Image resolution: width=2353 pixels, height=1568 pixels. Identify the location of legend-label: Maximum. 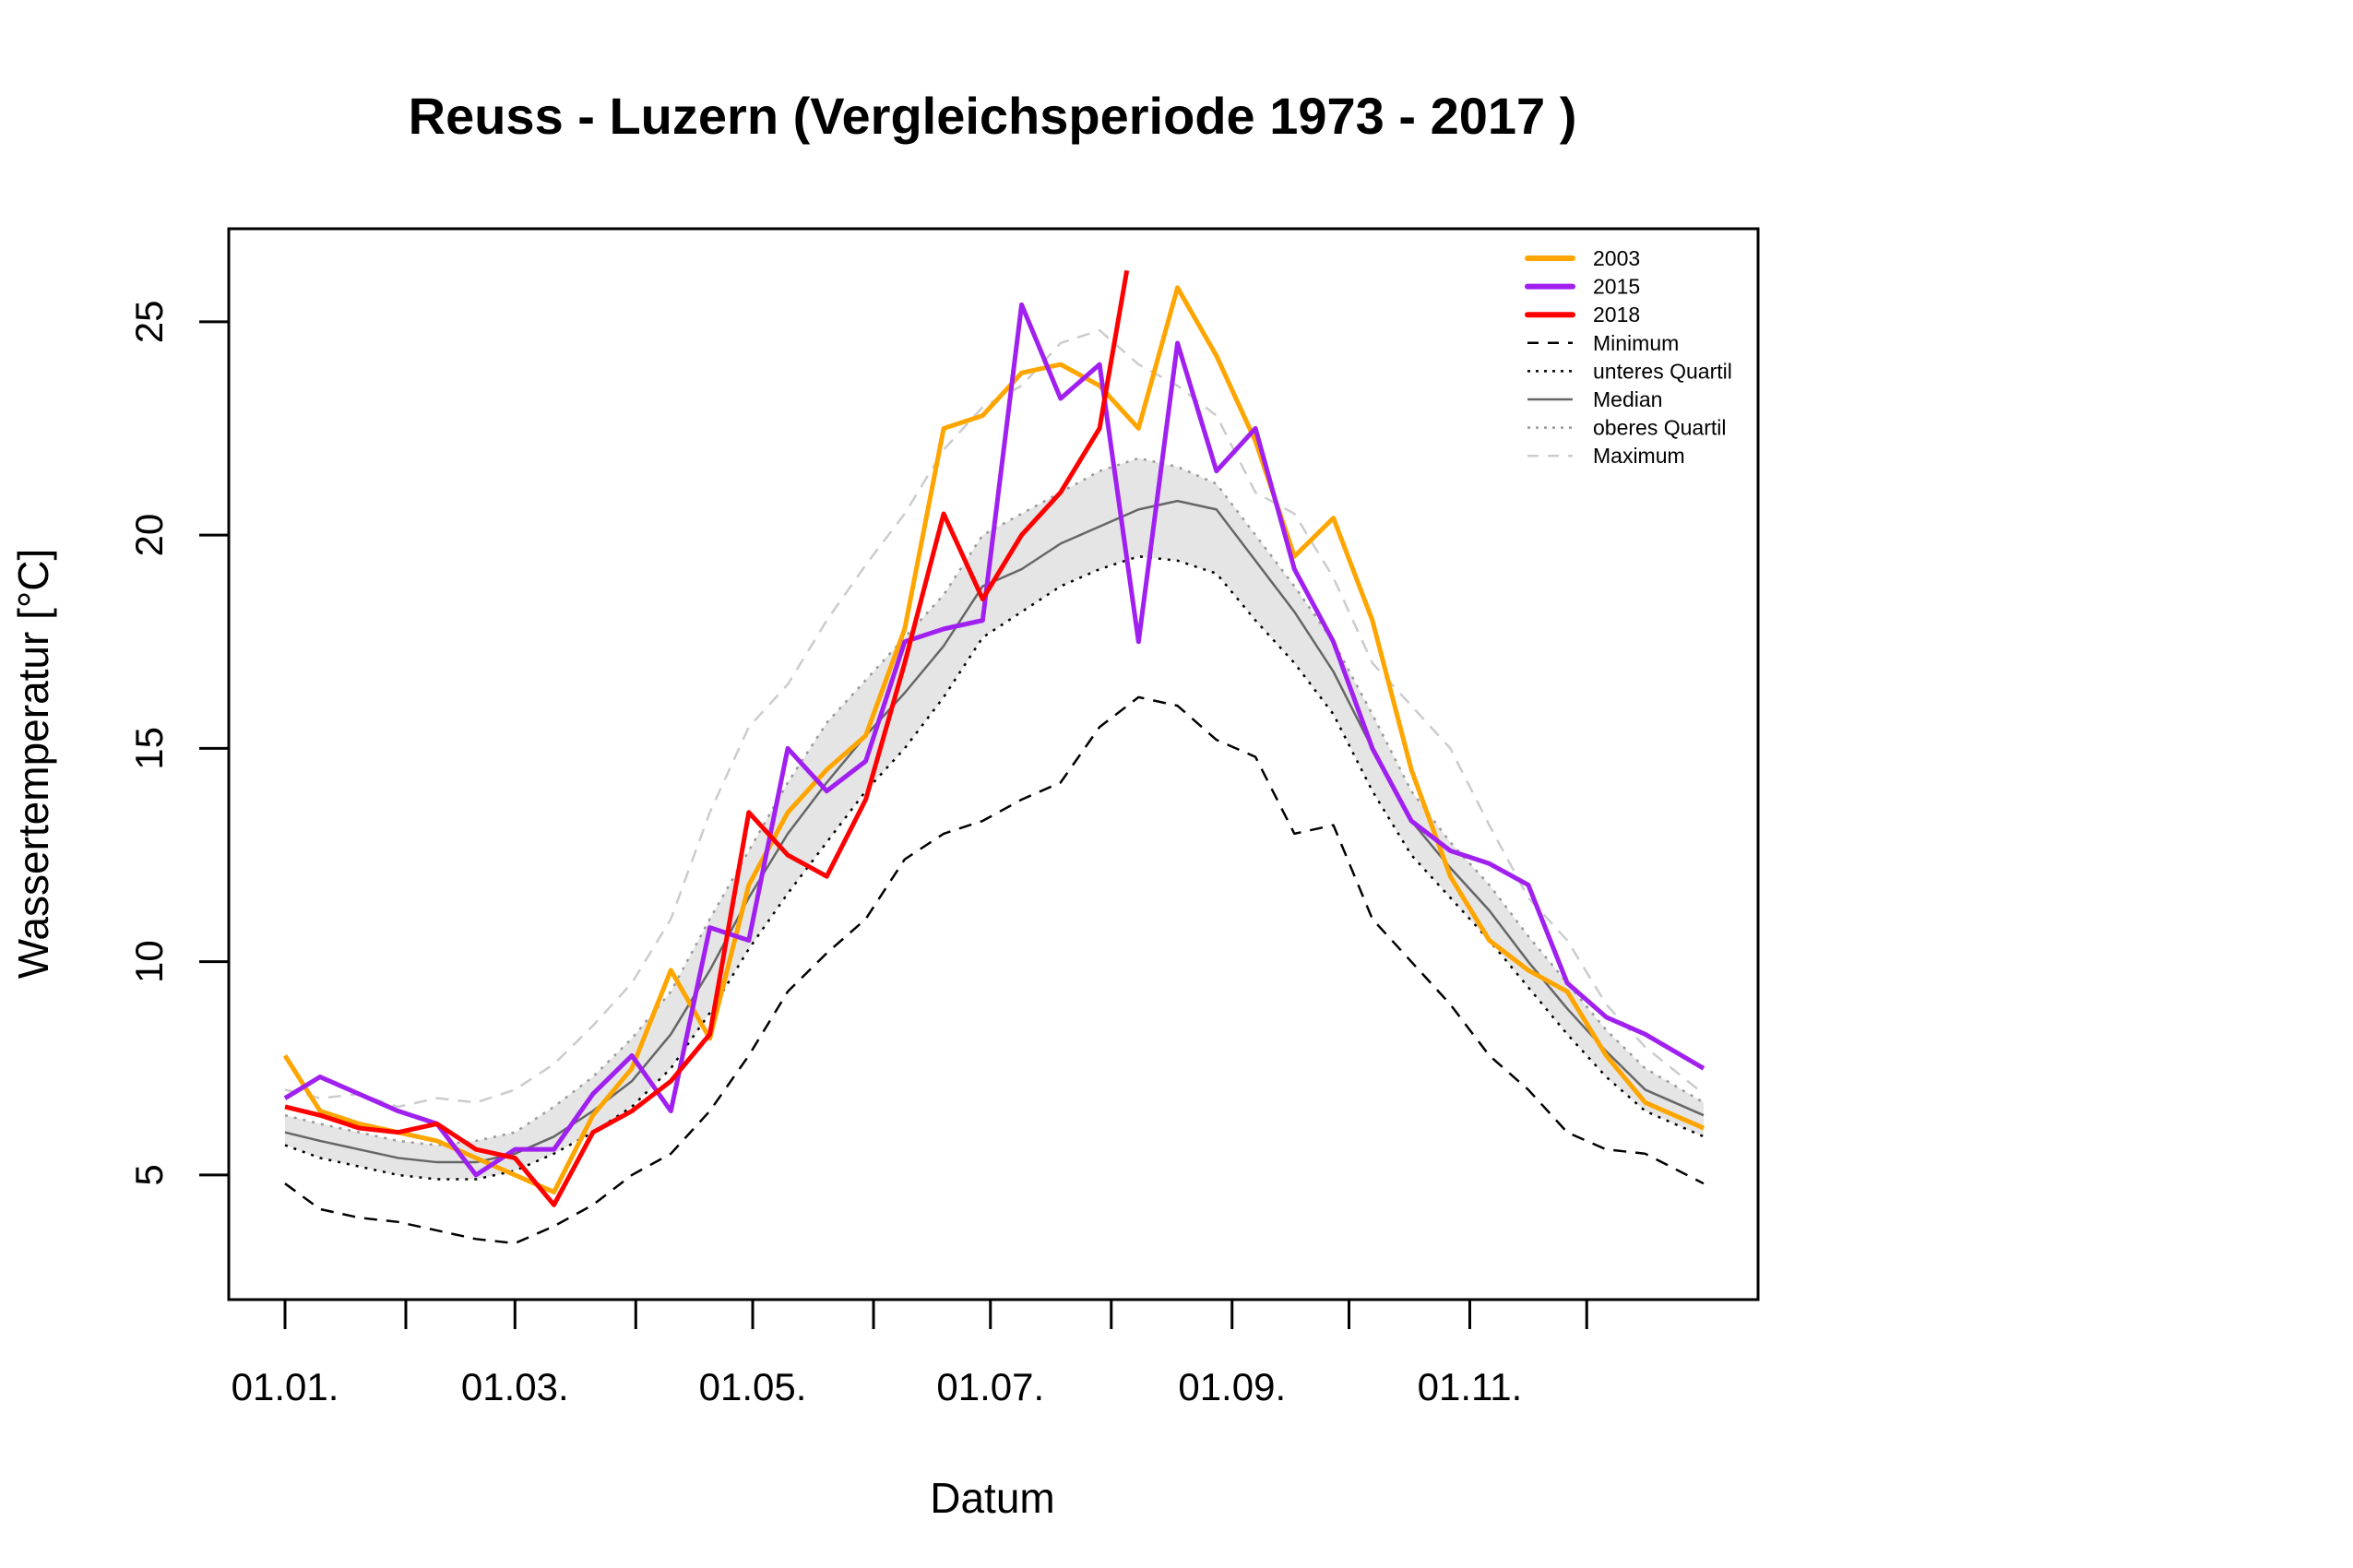
(1639, 456).